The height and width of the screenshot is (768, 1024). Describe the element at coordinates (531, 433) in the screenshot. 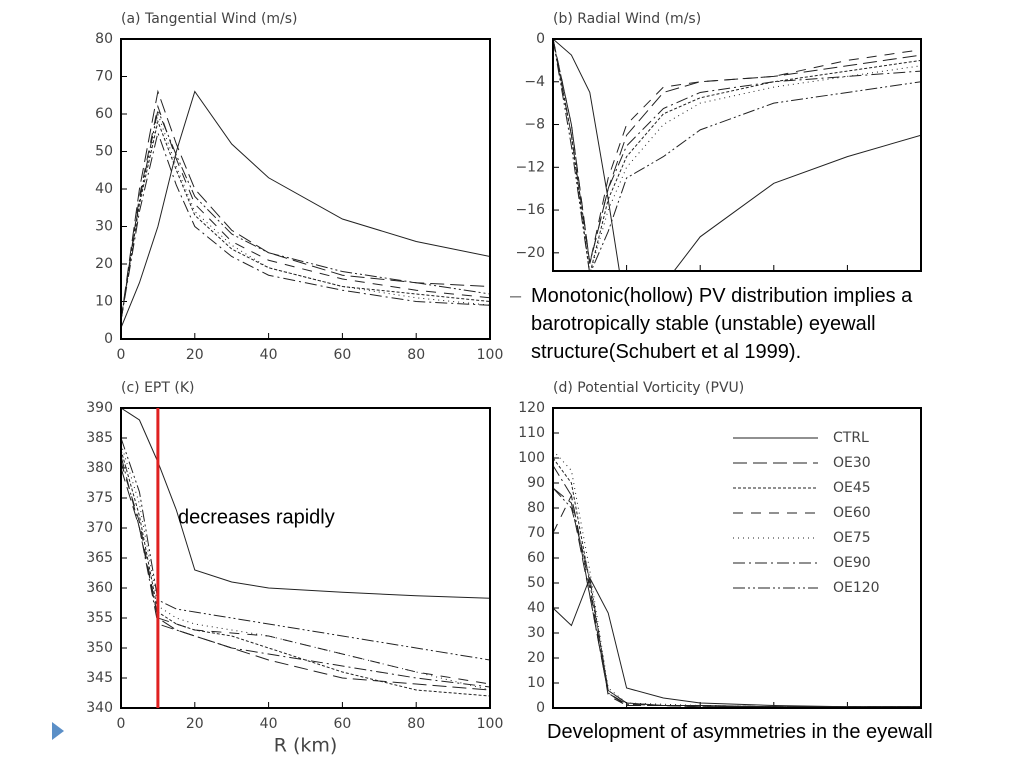

I see `y-tick-label: 110` at that location.